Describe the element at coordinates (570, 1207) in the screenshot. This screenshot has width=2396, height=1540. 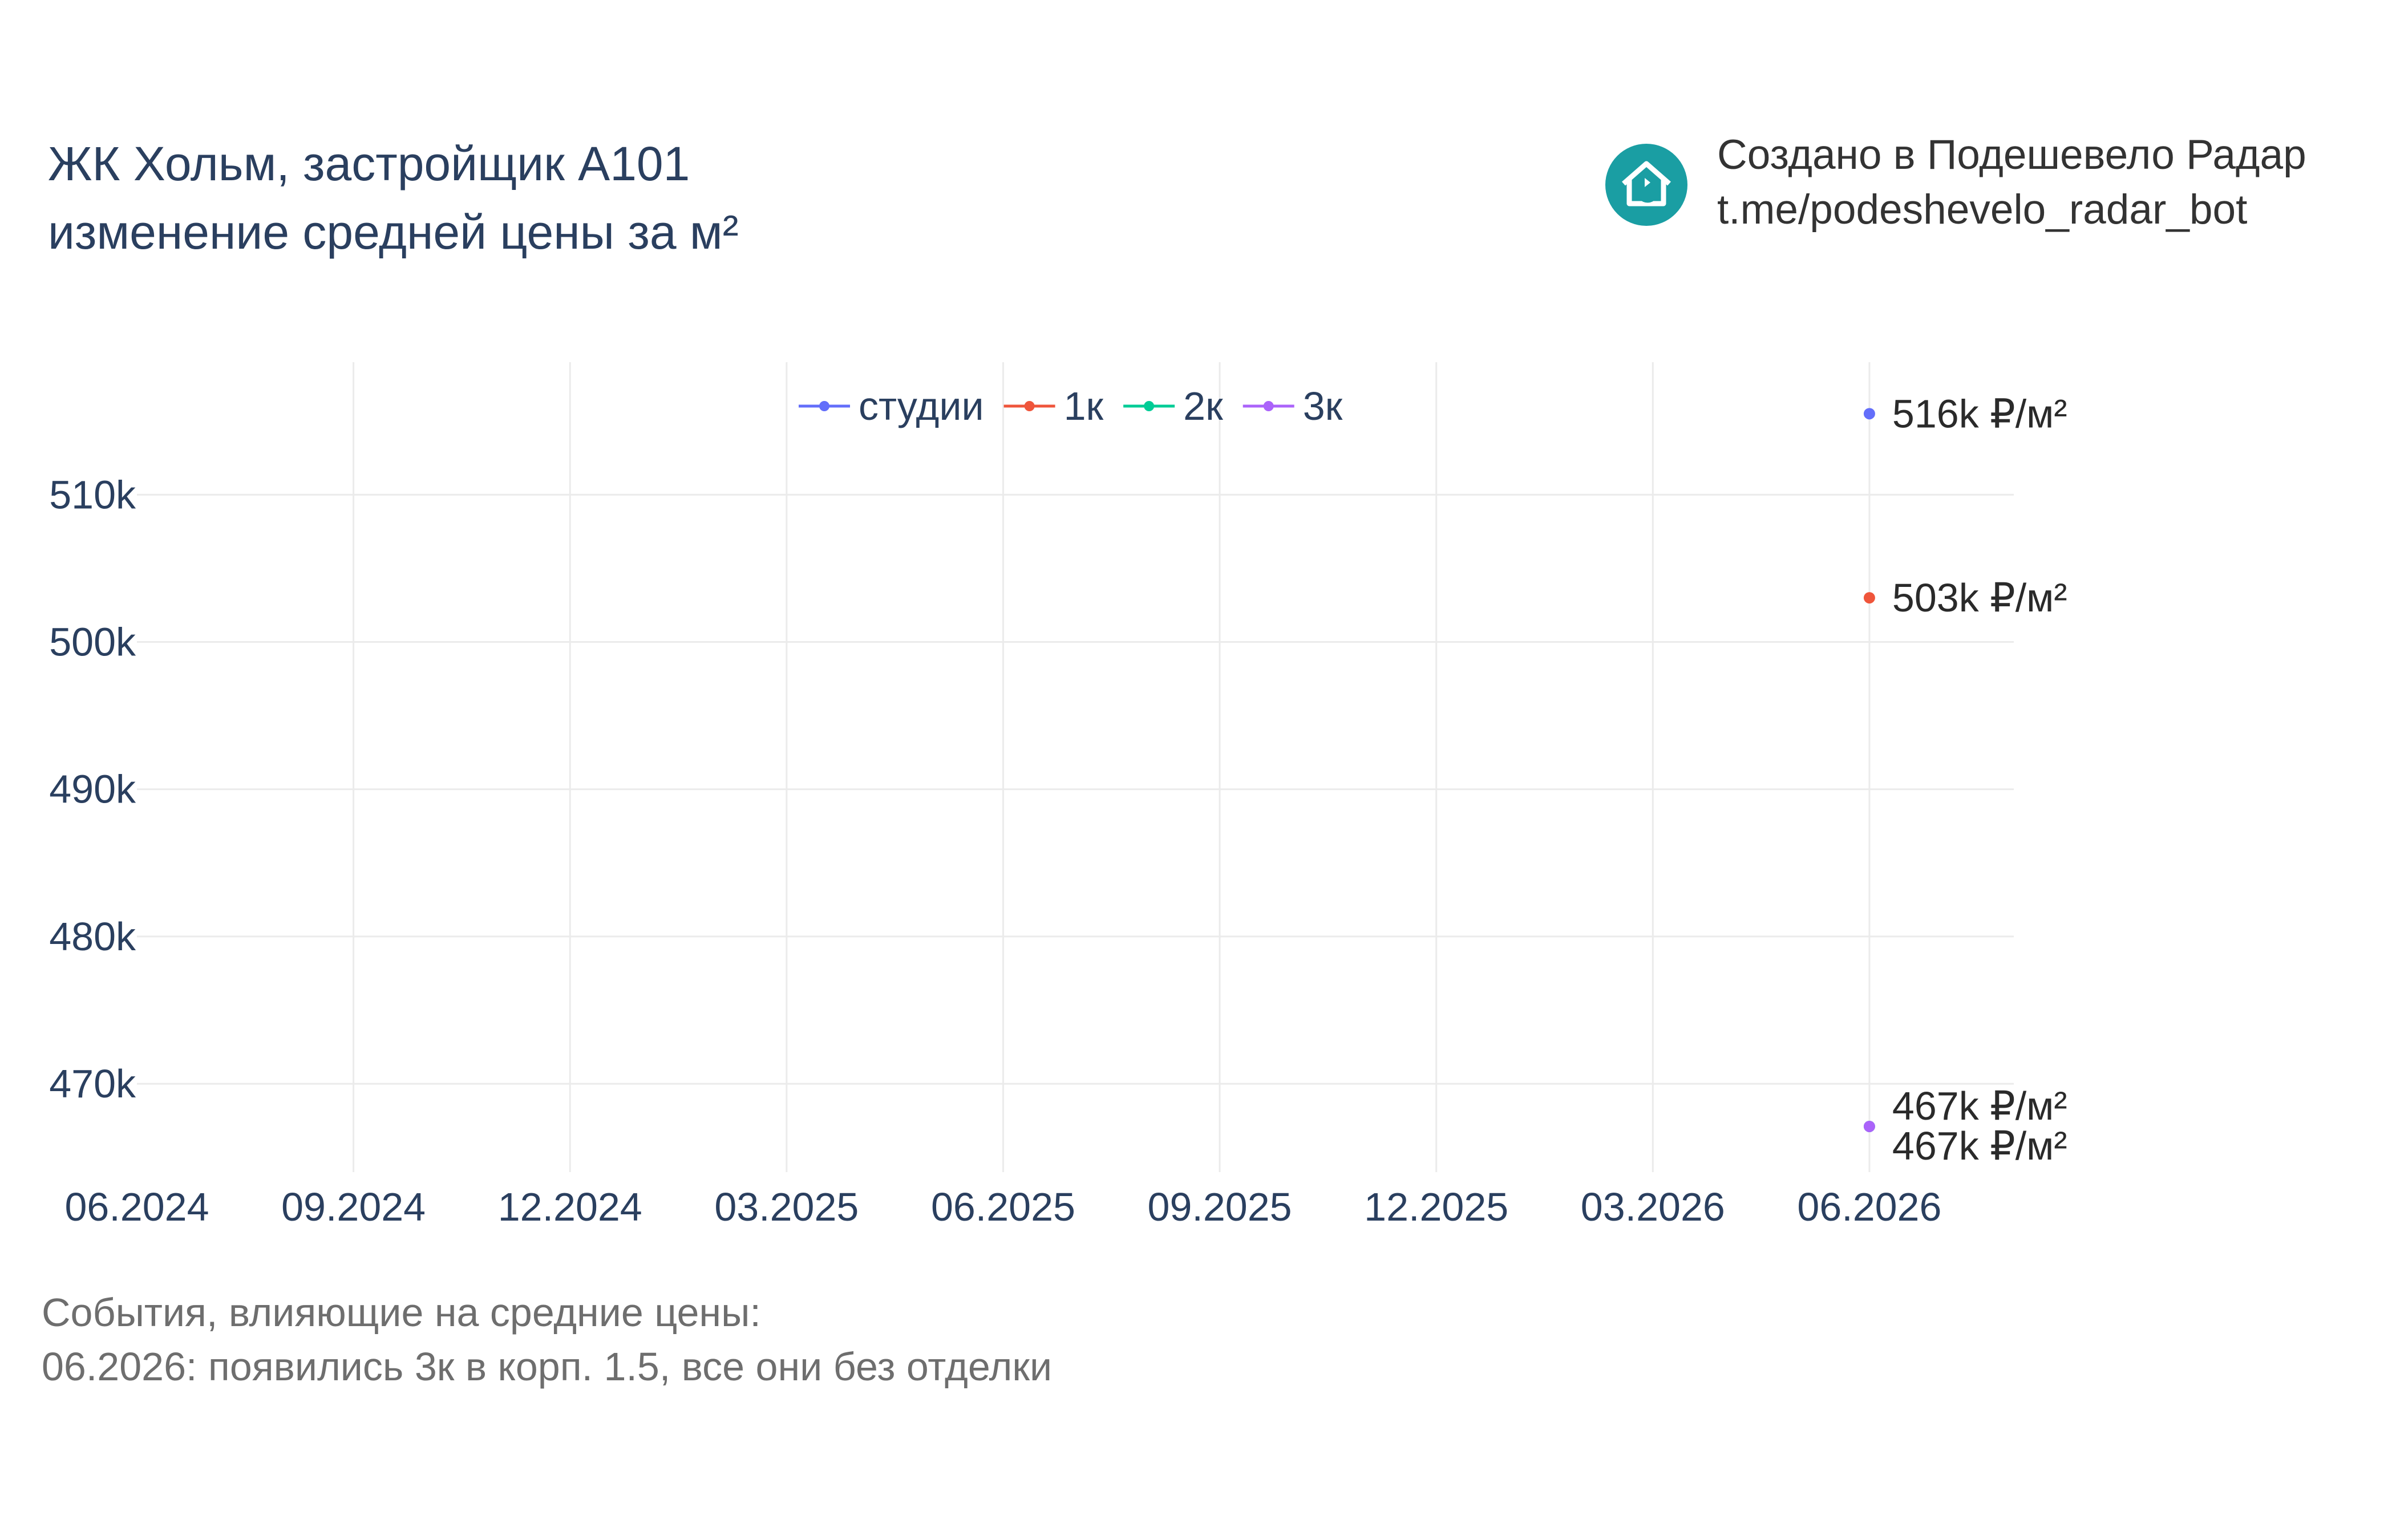
I see `x-tick-label: 12.2024` at that location.